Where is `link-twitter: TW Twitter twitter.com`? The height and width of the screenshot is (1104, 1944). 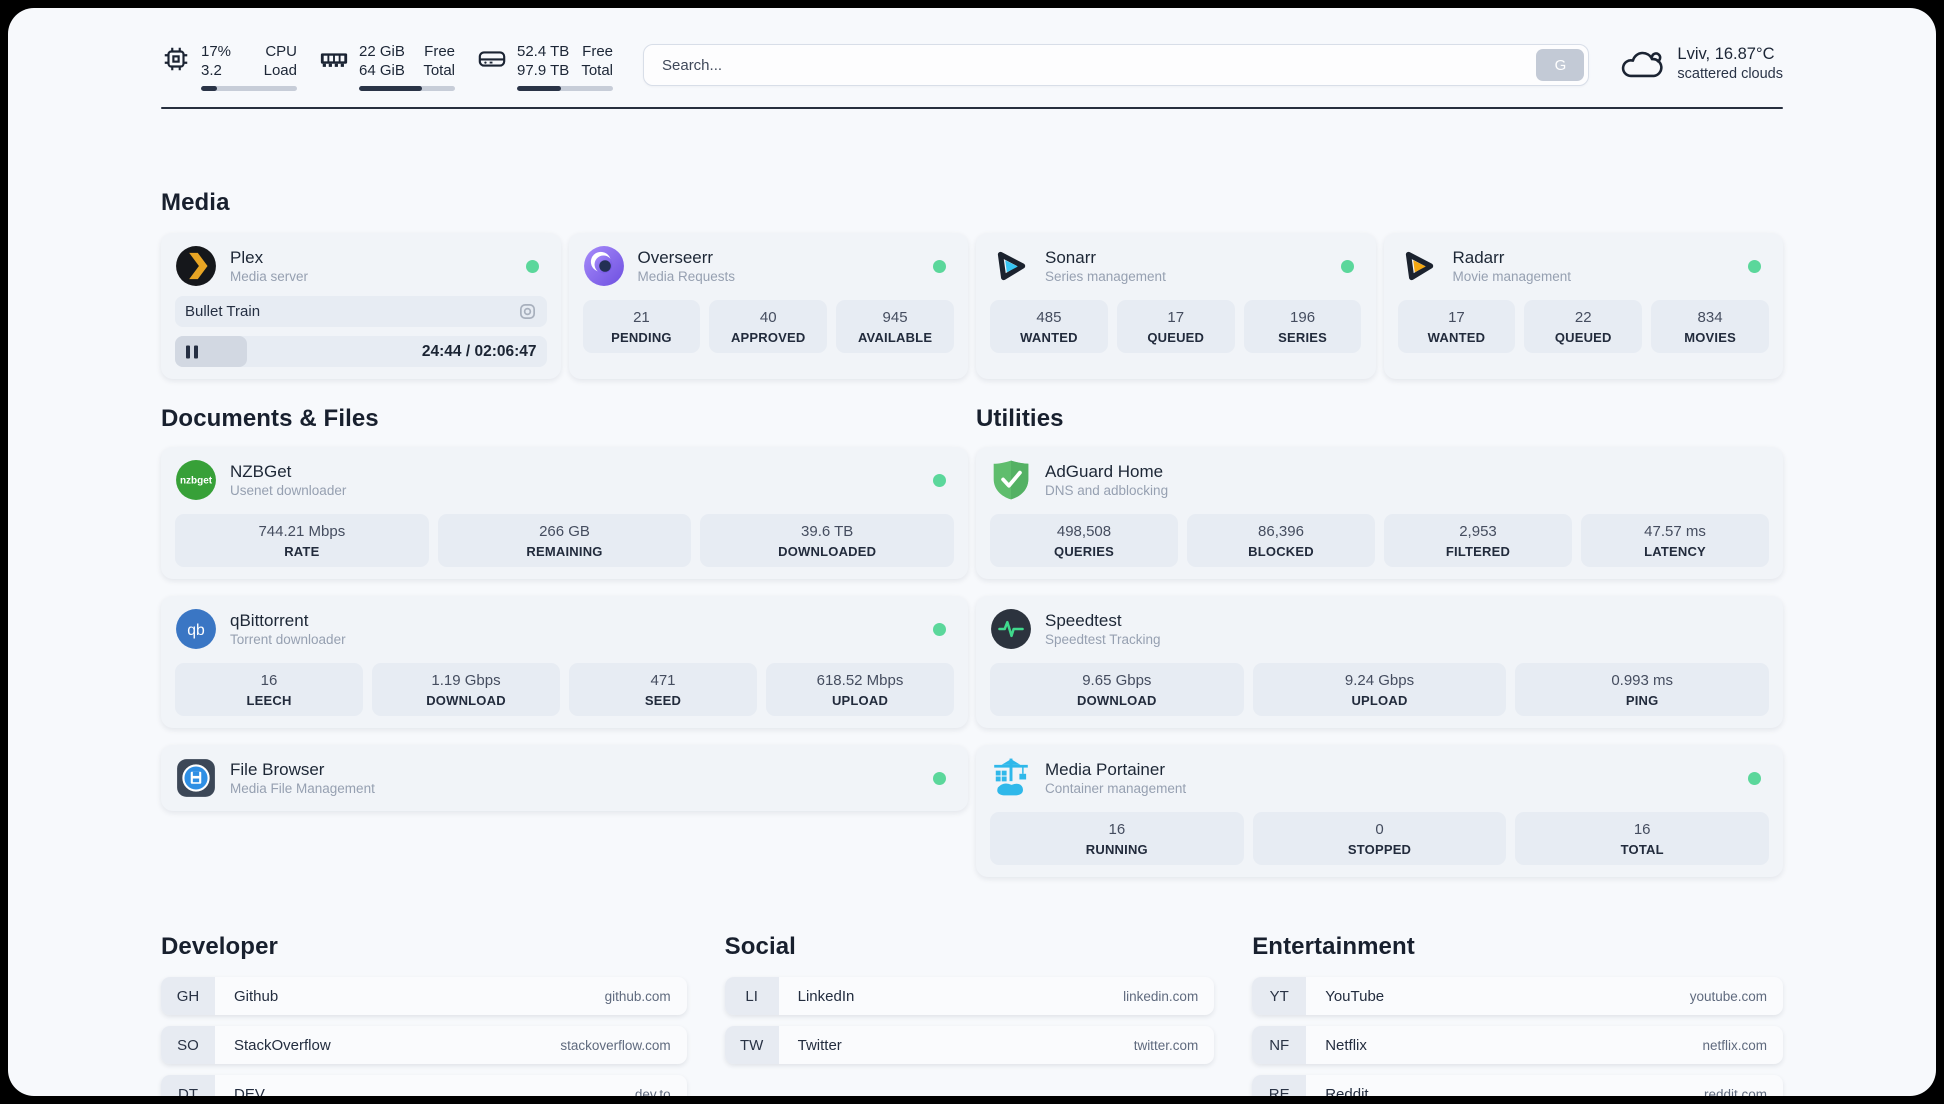 link-twitter: TW Twitter twitter.com is located at coordinates (969, 1045).